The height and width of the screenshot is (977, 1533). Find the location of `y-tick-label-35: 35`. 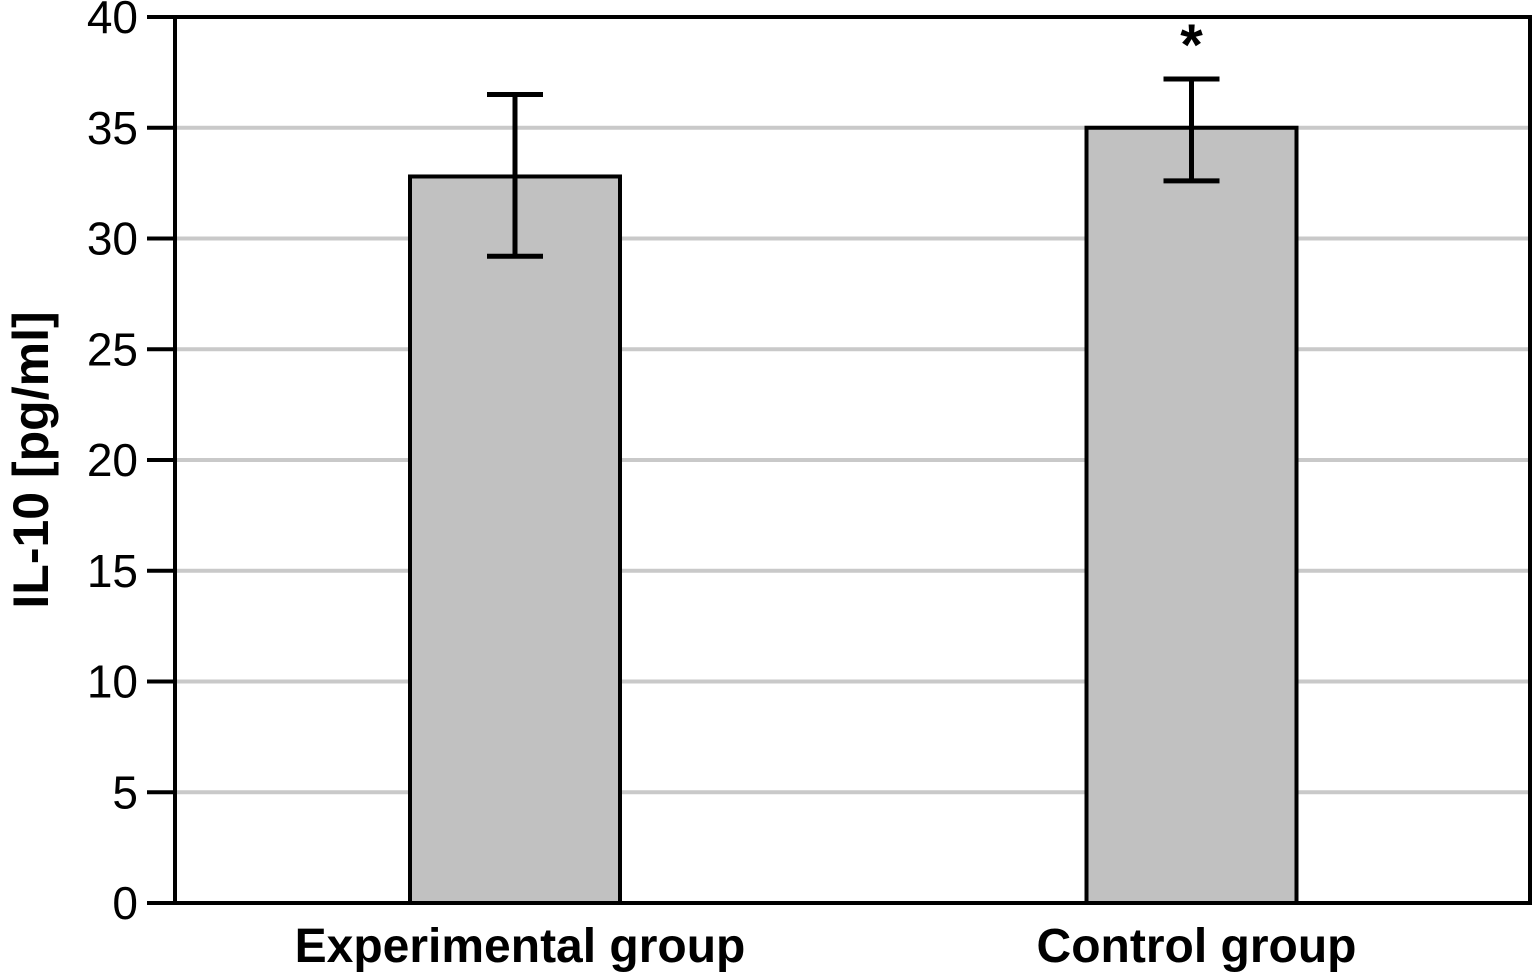

y-tick-label-35: 35 is located at coordinates (112, 128).